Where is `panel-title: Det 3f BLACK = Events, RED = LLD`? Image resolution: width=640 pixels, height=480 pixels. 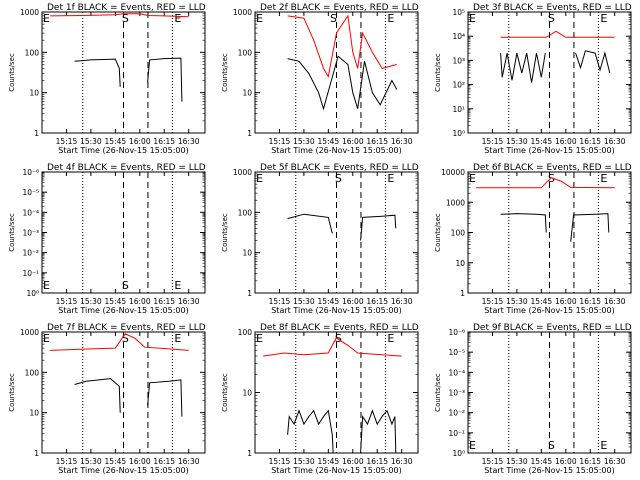 panel-title: Det 3f BLACK = Events, RED = LLD is located at coordinates (552, 8).